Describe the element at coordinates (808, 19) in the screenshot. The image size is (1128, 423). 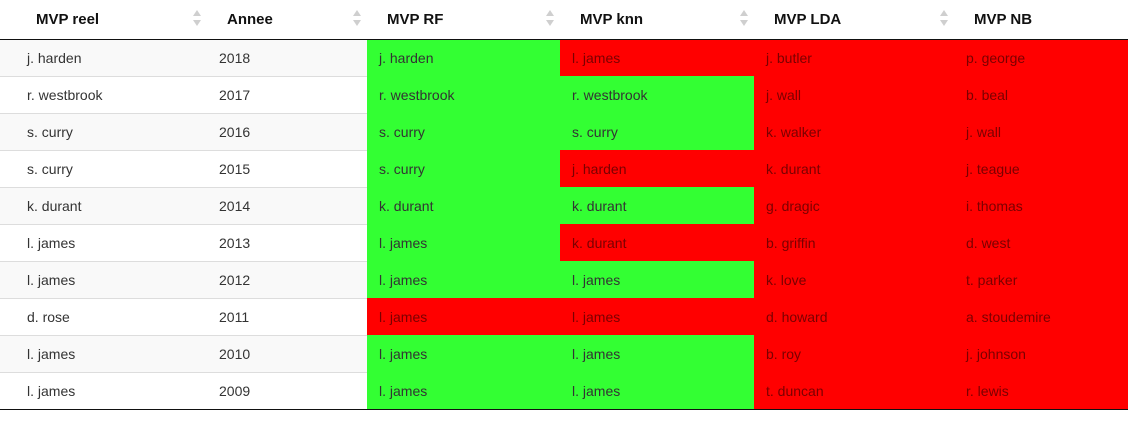
I see `header-label: MVP LDA` at that location.